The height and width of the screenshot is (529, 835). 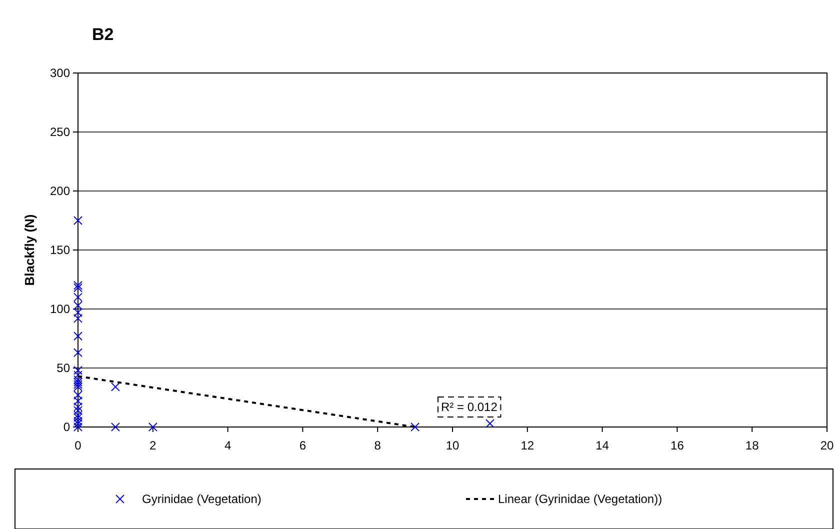 What do you see at coordinates (60, 249) in the screenshot?
I see `y-tick-label: 150` at bounding box center [60, 249].